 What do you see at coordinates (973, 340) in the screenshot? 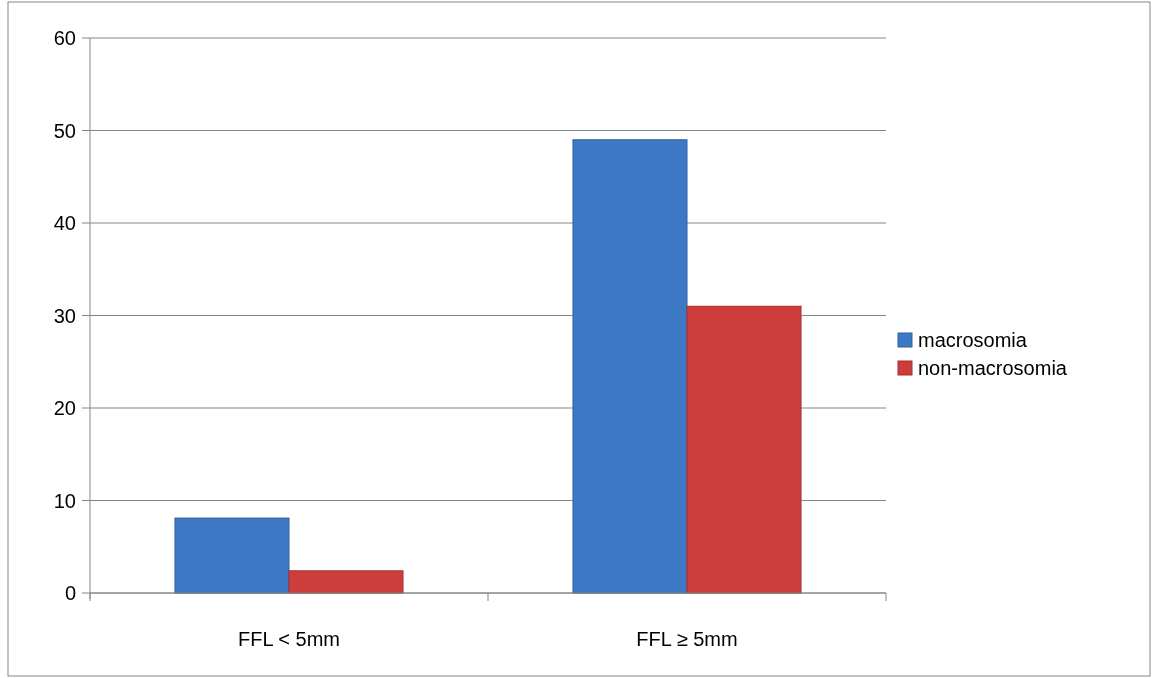
I see `legend-label: macrosomia` at bounding box center [973, 340].